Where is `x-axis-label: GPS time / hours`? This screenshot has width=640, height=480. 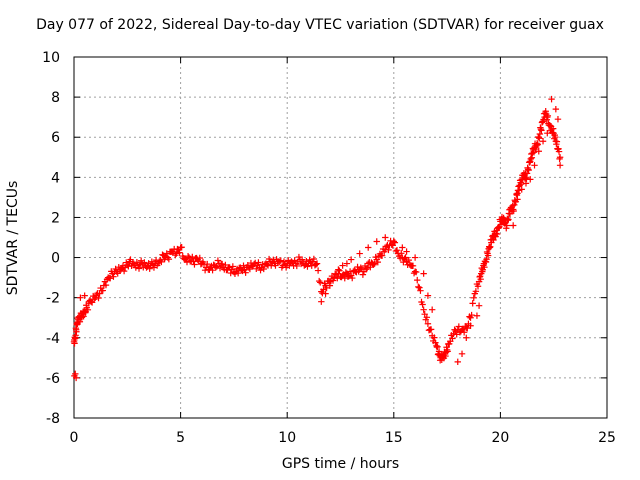
x-axis-label: GPS time / hours is located at coordinates (340, 464).